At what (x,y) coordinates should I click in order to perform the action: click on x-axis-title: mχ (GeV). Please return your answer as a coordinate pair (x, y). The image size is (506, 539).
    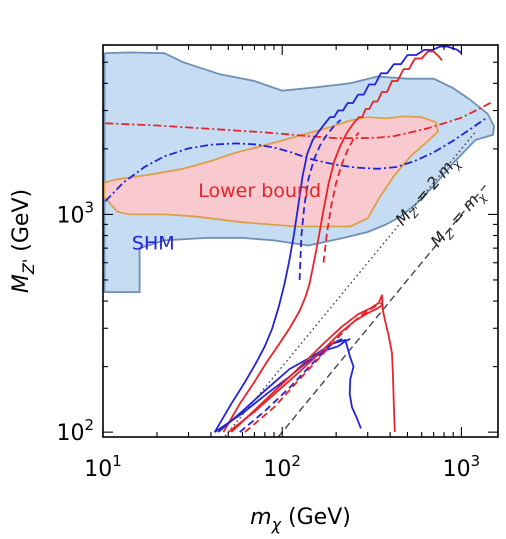
    Looking at the image, I should click on (300, 519).